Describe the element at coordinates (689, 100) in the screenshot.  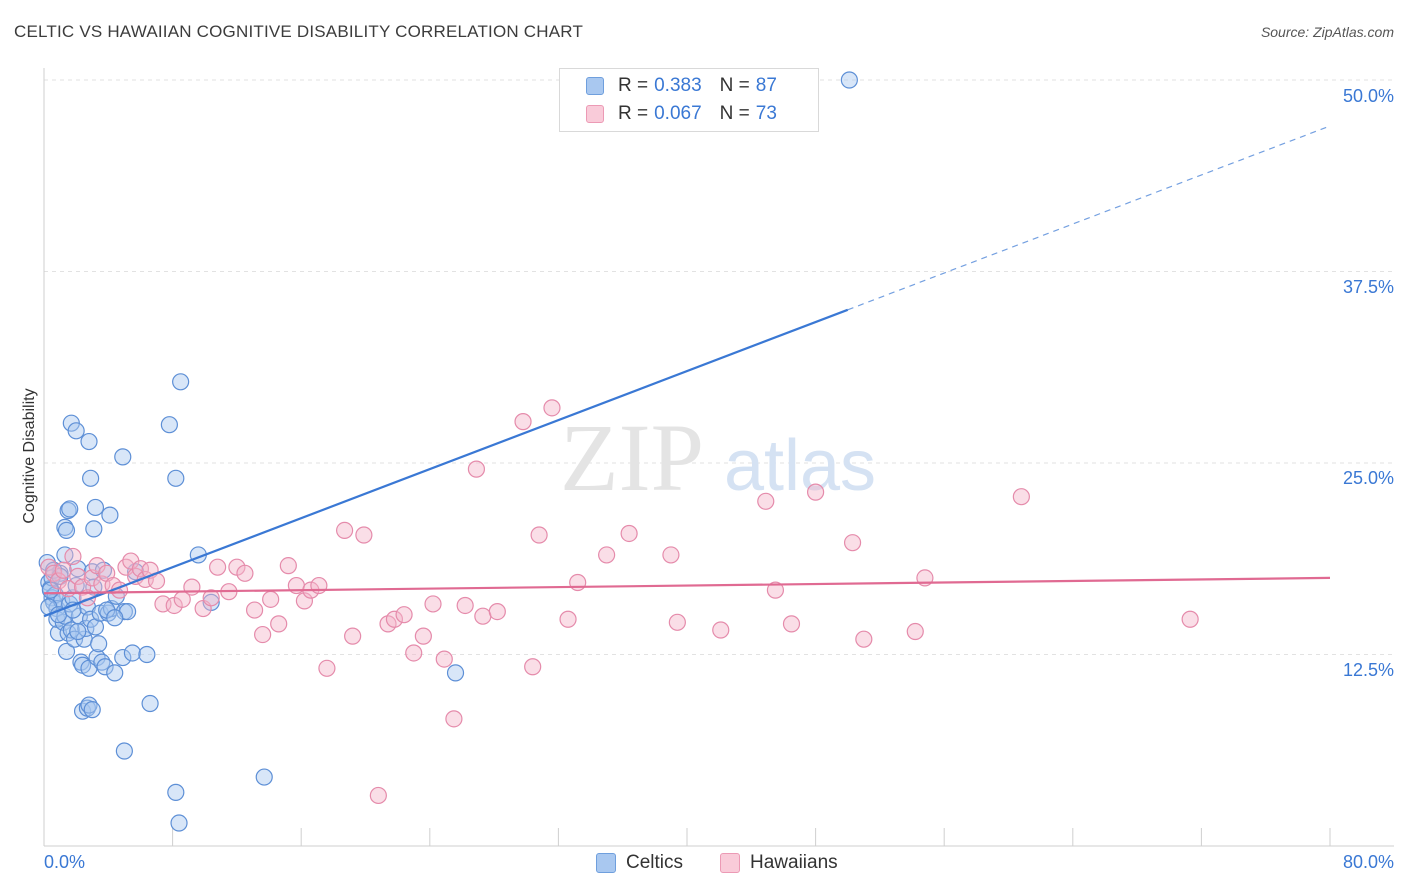
I see `stats-legend: R = 0.383 N = 87 R = 0.067 N = 73` at that location.